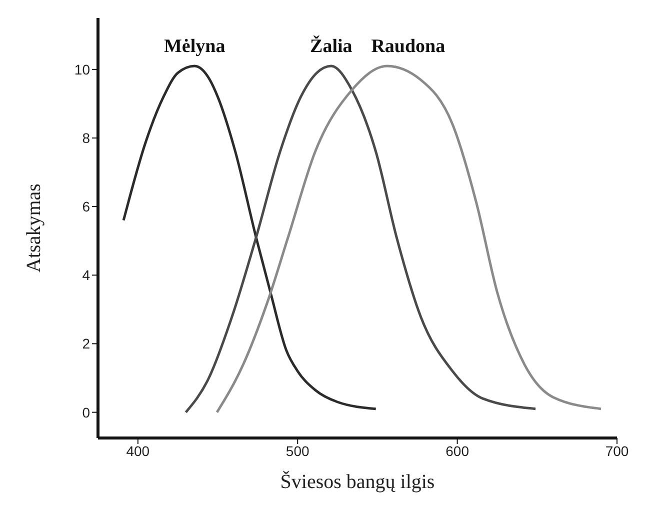  What do you see at coordinates (195, 46) in the screenshot?
I see `series-label: Mėlyna` at bounding box center [195, 46].